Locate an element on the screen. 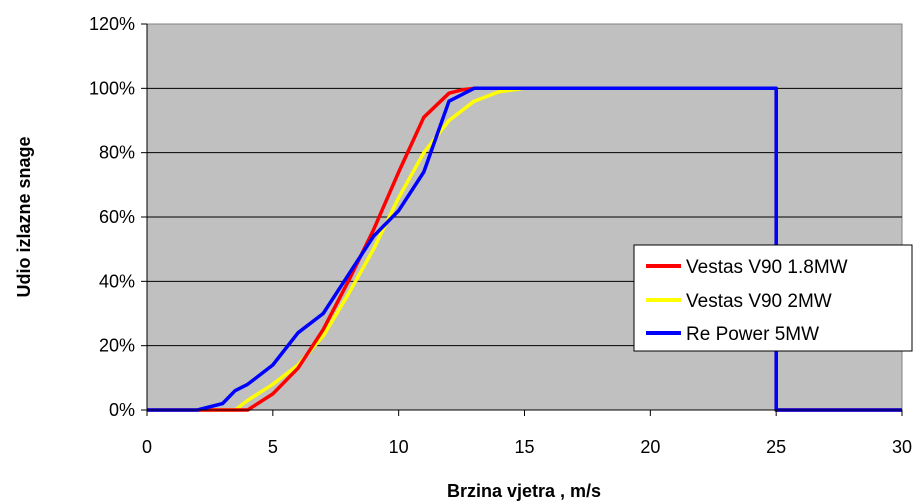 This screenshot has height=502, width=917. y-tick-label: 120% is located at coordinates (112, 24).